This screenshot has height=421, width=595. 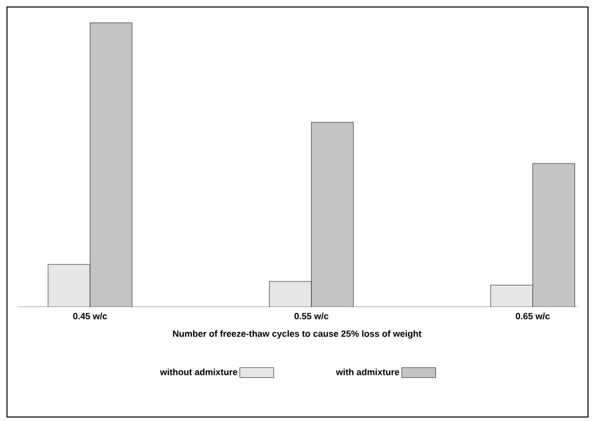 I want to click on legend-label: without admixture, so click(x=199, y=372).